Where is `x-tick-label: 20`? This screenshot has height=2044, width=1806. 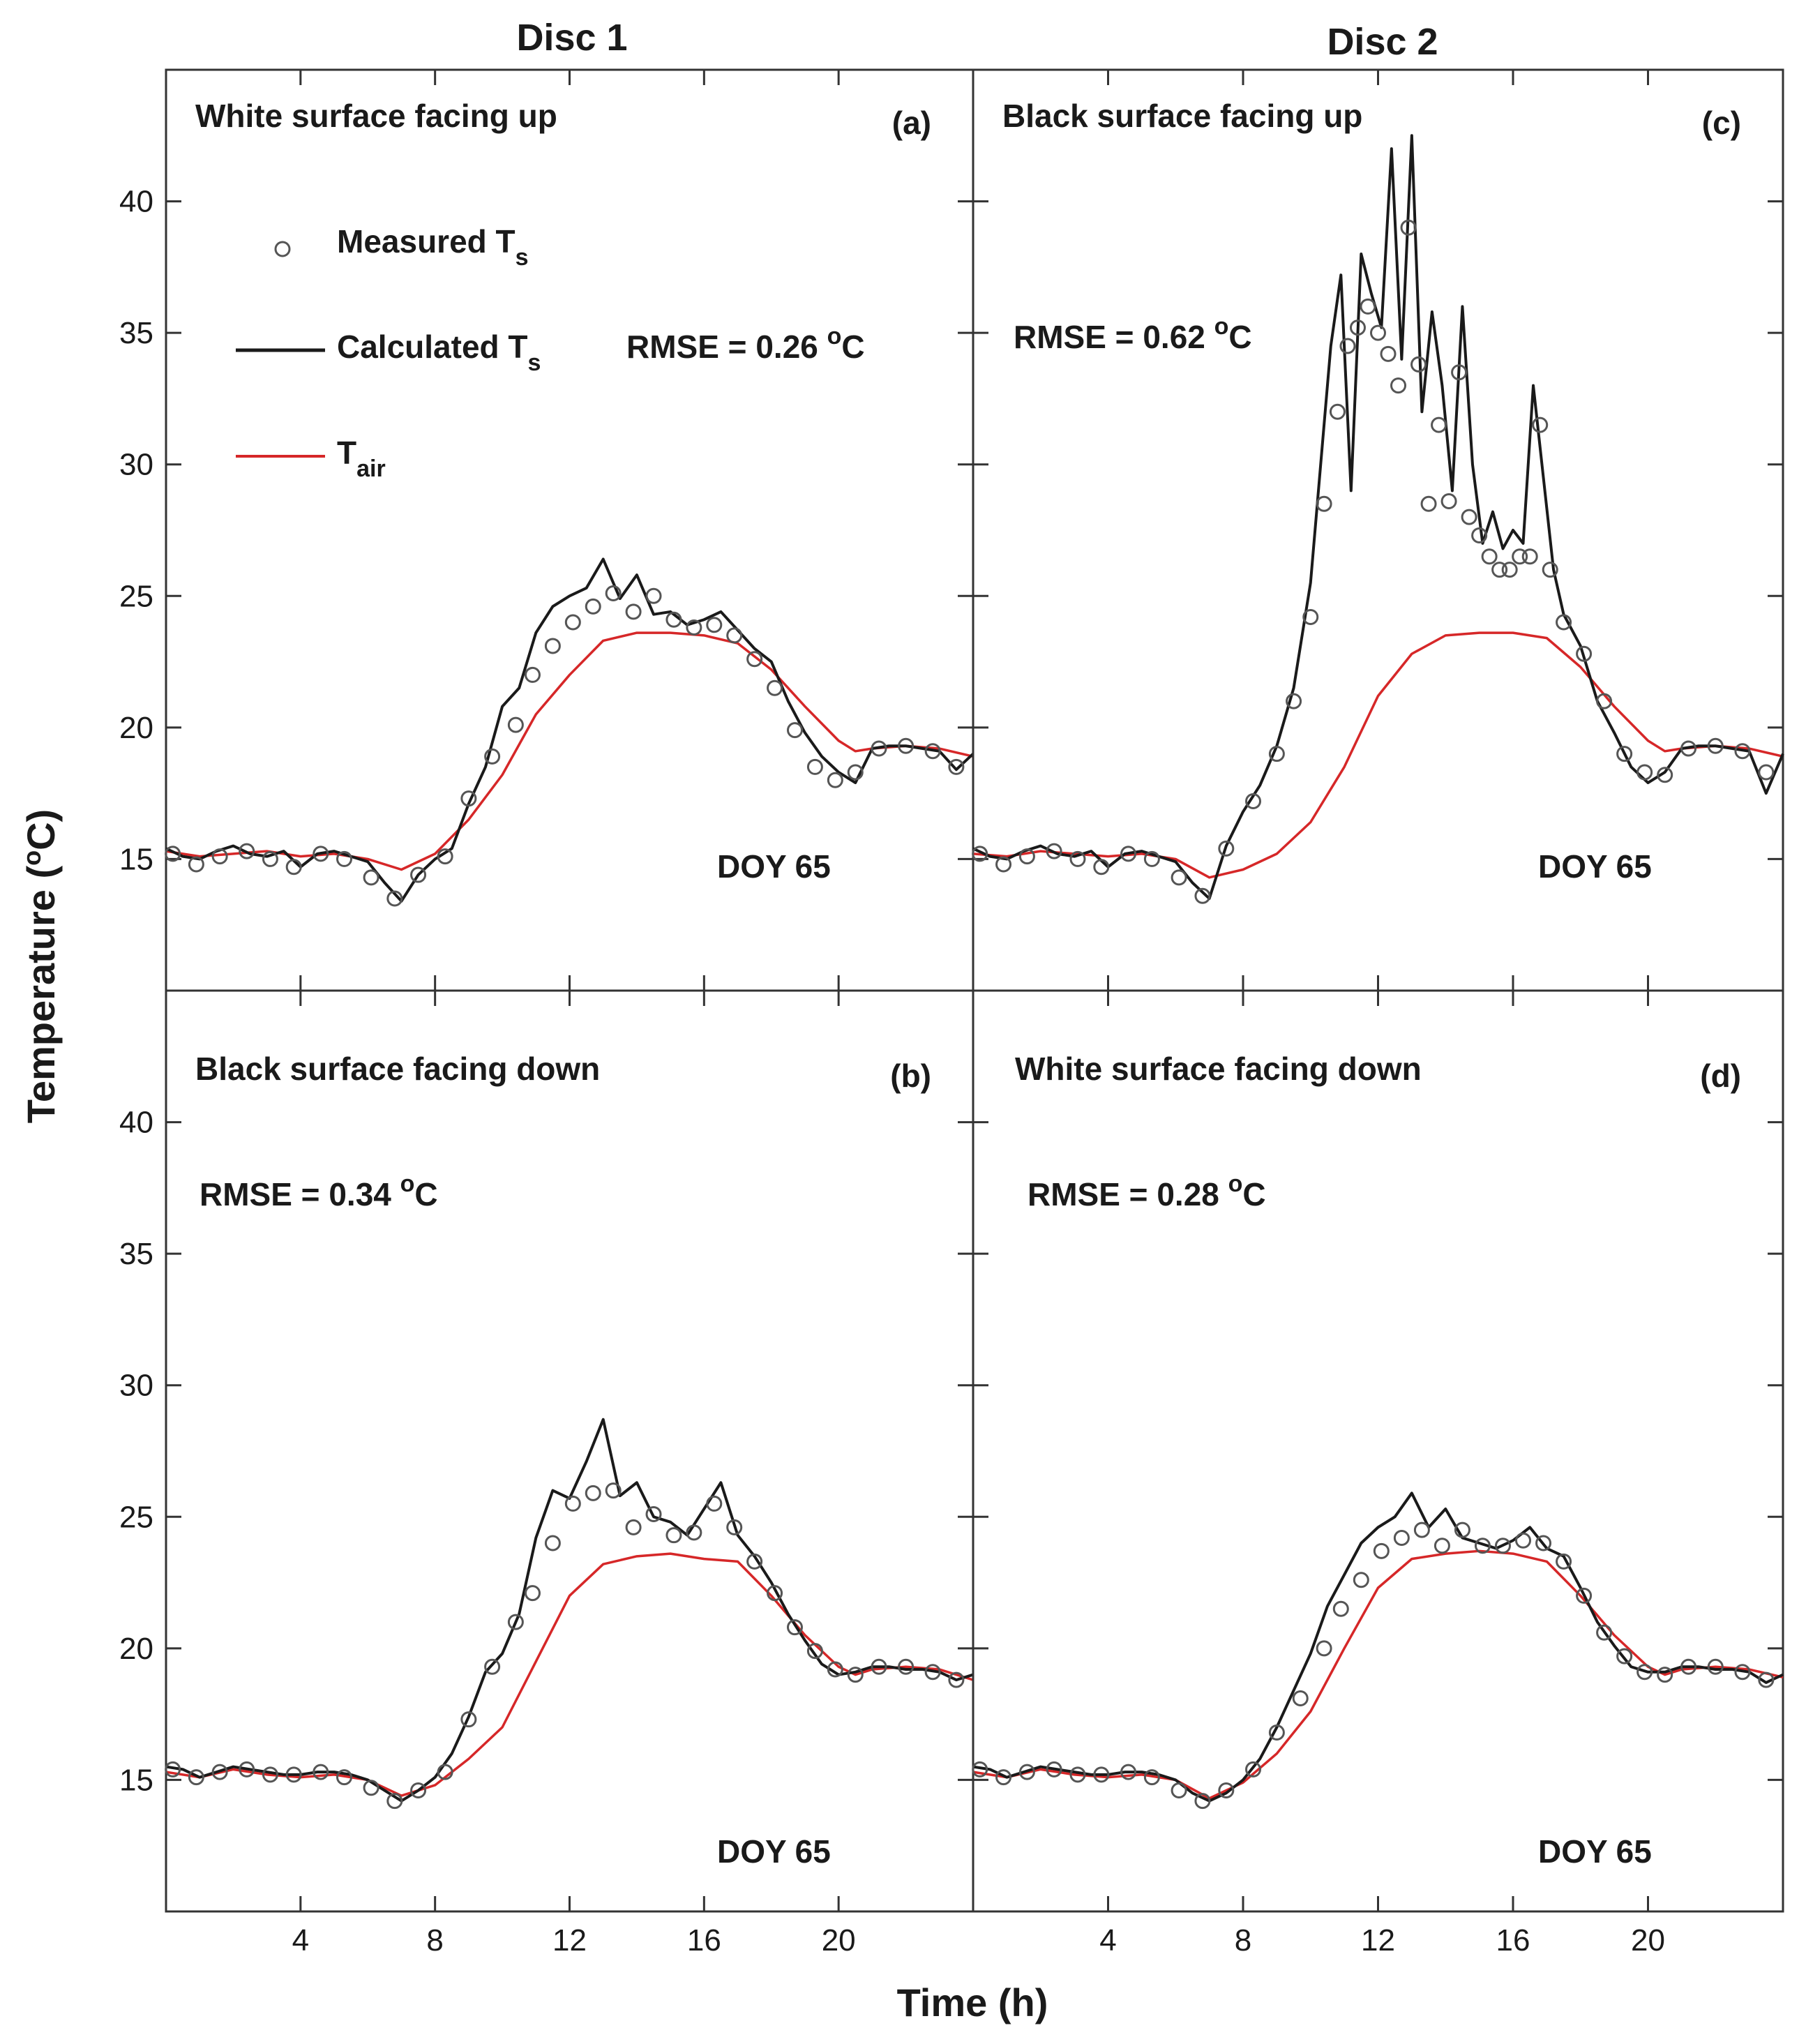
x-tick-label: 20 is located at coordinates (839, 1940).